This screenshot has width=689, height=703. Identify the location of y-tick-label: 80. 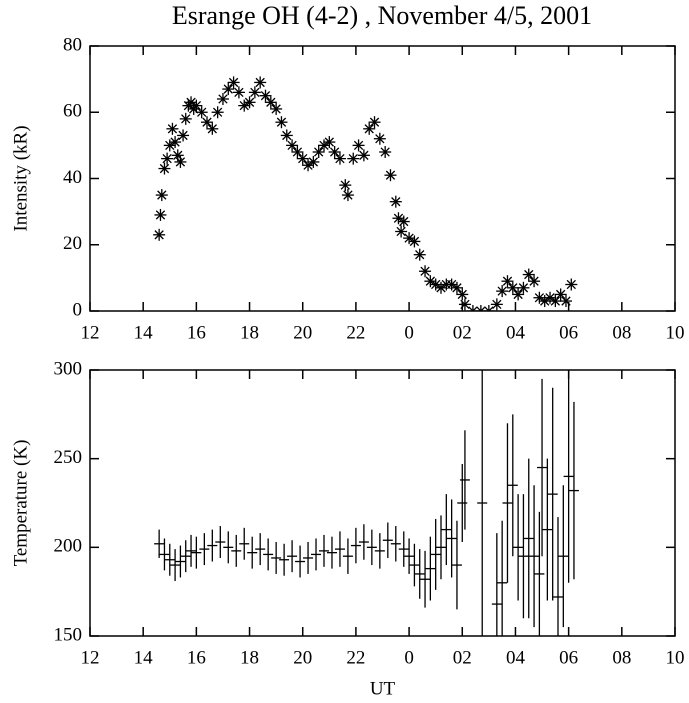
(72, 44).